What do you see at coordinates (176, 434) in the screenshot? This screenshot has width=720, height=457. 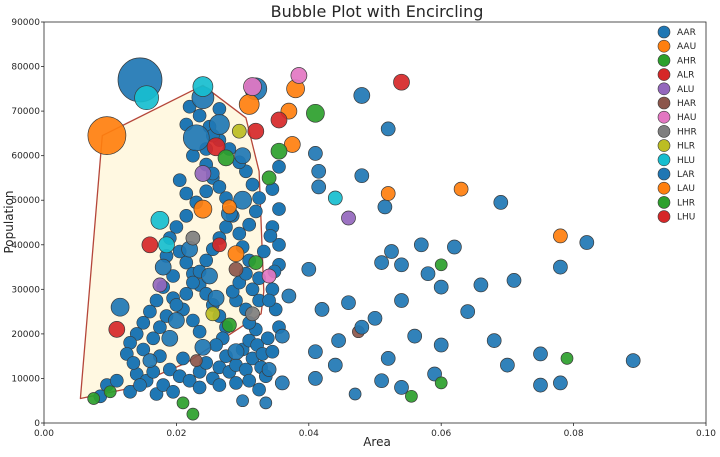 I see `x-tick-label: 0.02` at bounding box center [176, 434].